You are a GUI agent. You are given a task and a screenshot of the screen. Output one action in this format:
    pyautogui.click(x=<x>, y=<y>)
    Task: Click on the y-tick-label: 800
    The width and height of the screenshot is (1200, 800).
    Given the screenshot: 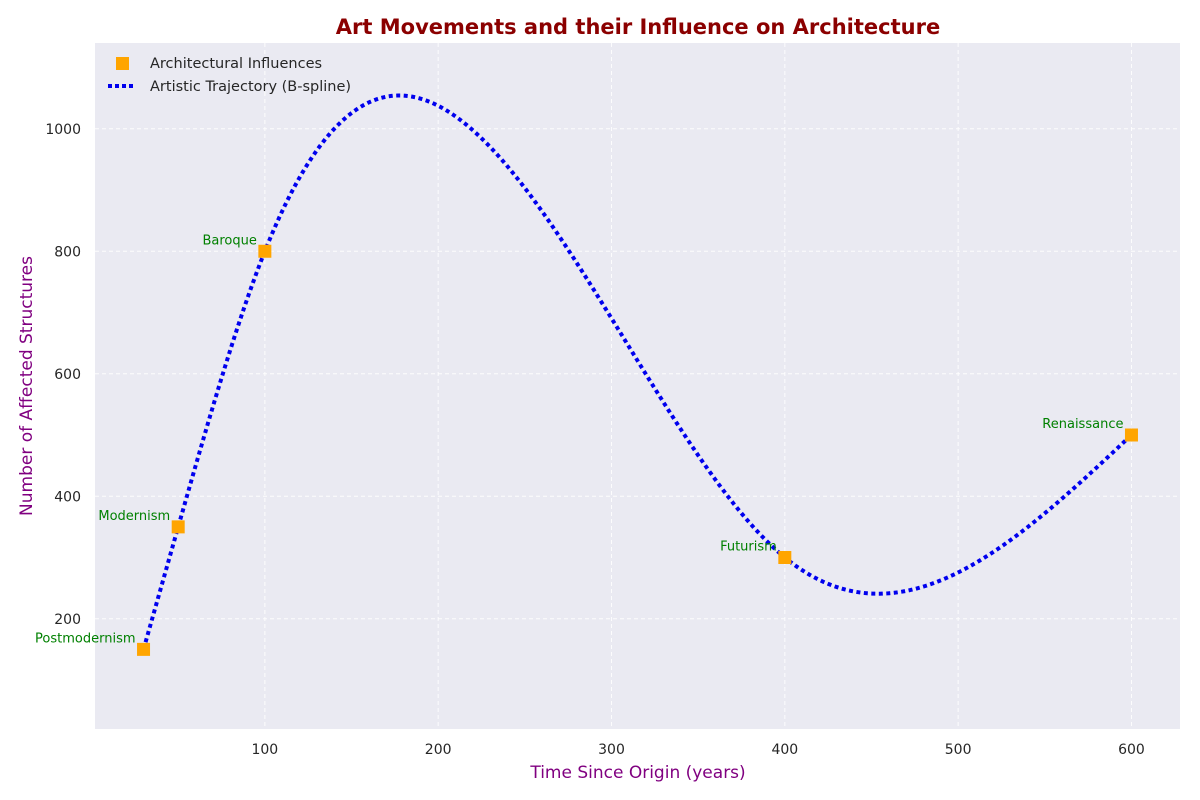 What is the action you would take?
    pyautogui.click(x=67, y=252)
    